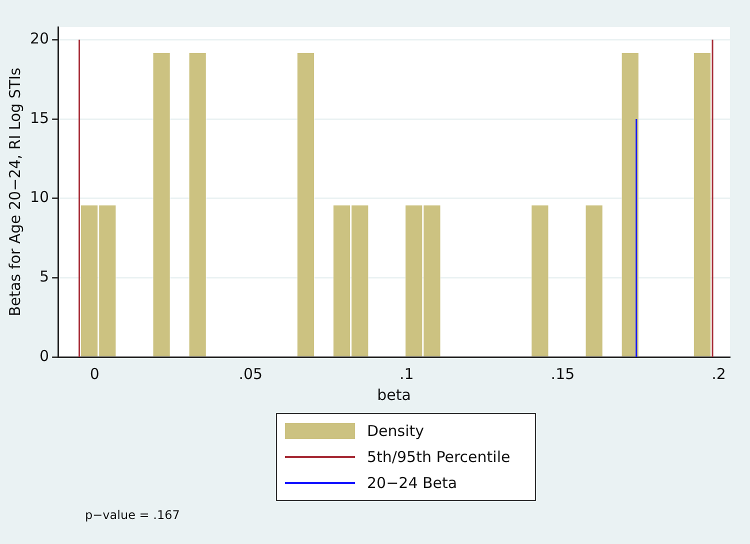 This screenshot has height=544, width=750. What do you see at coordinates (45, 355) in the screenshot?
I see `y-tick-label: 0` at bounding box center [45, 355].